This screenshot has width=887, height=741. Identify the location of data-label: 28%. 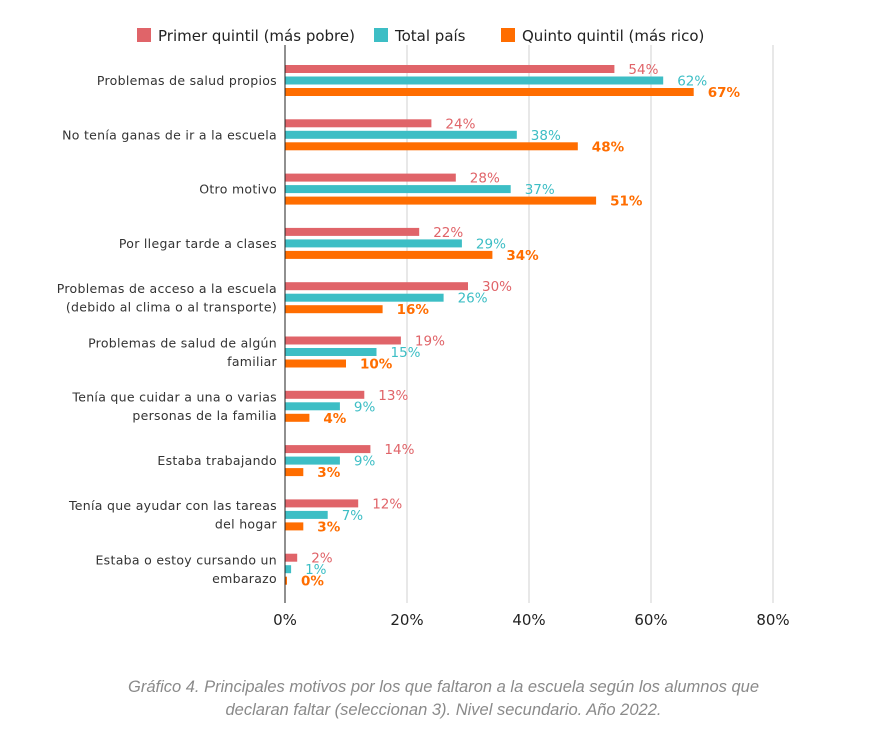
(485, 179).